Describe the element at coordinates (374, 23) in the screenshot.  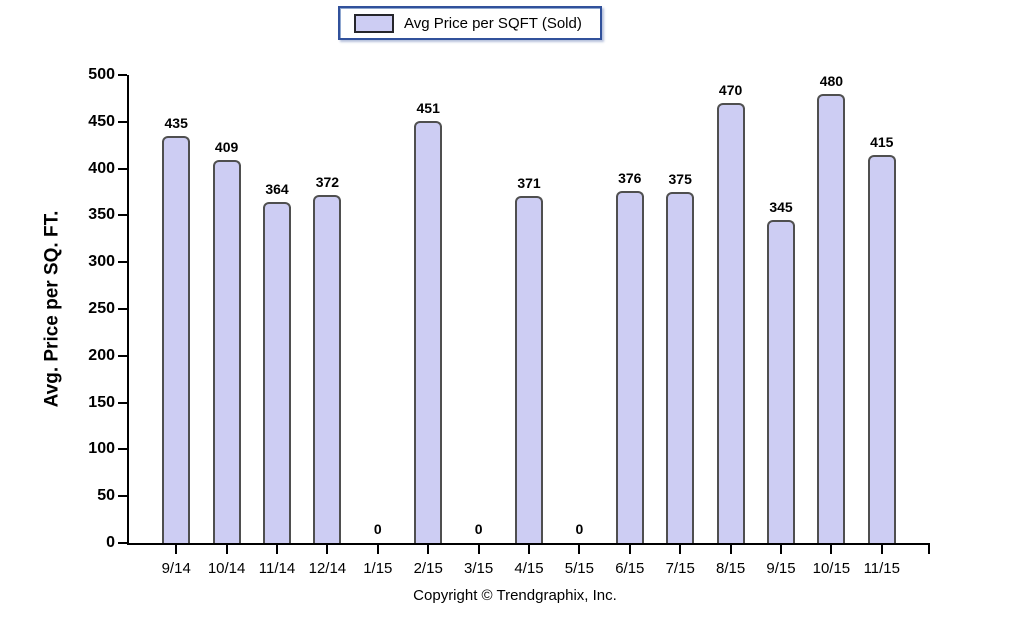
I see `legend-swatch` at that location.